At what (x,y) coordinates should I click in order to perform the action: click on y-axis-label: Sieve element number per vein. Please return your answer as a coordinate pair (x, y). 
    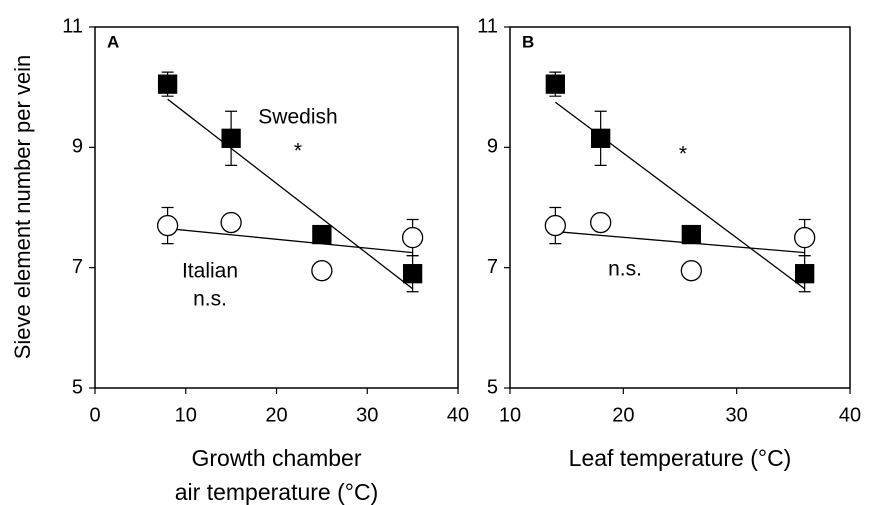
    Looking at the image, I should click on (22, 207).